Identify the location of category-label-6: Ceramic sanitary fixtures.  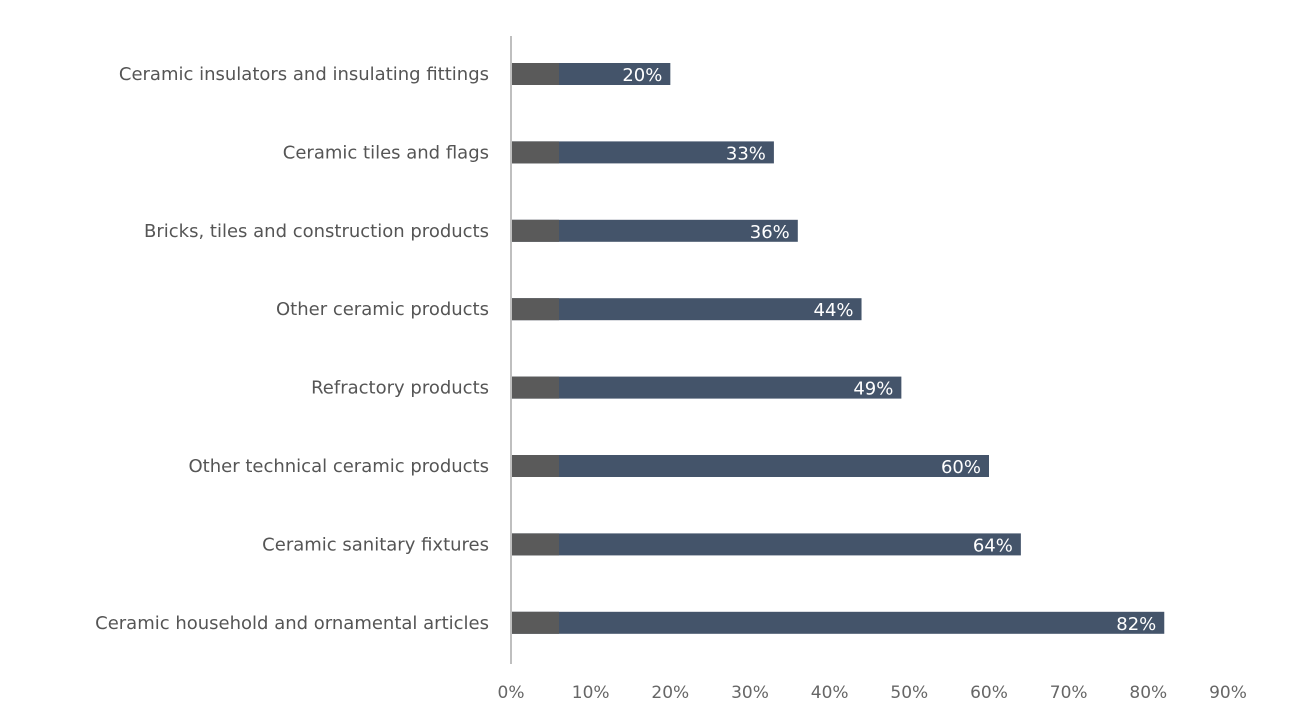
(375, 544).